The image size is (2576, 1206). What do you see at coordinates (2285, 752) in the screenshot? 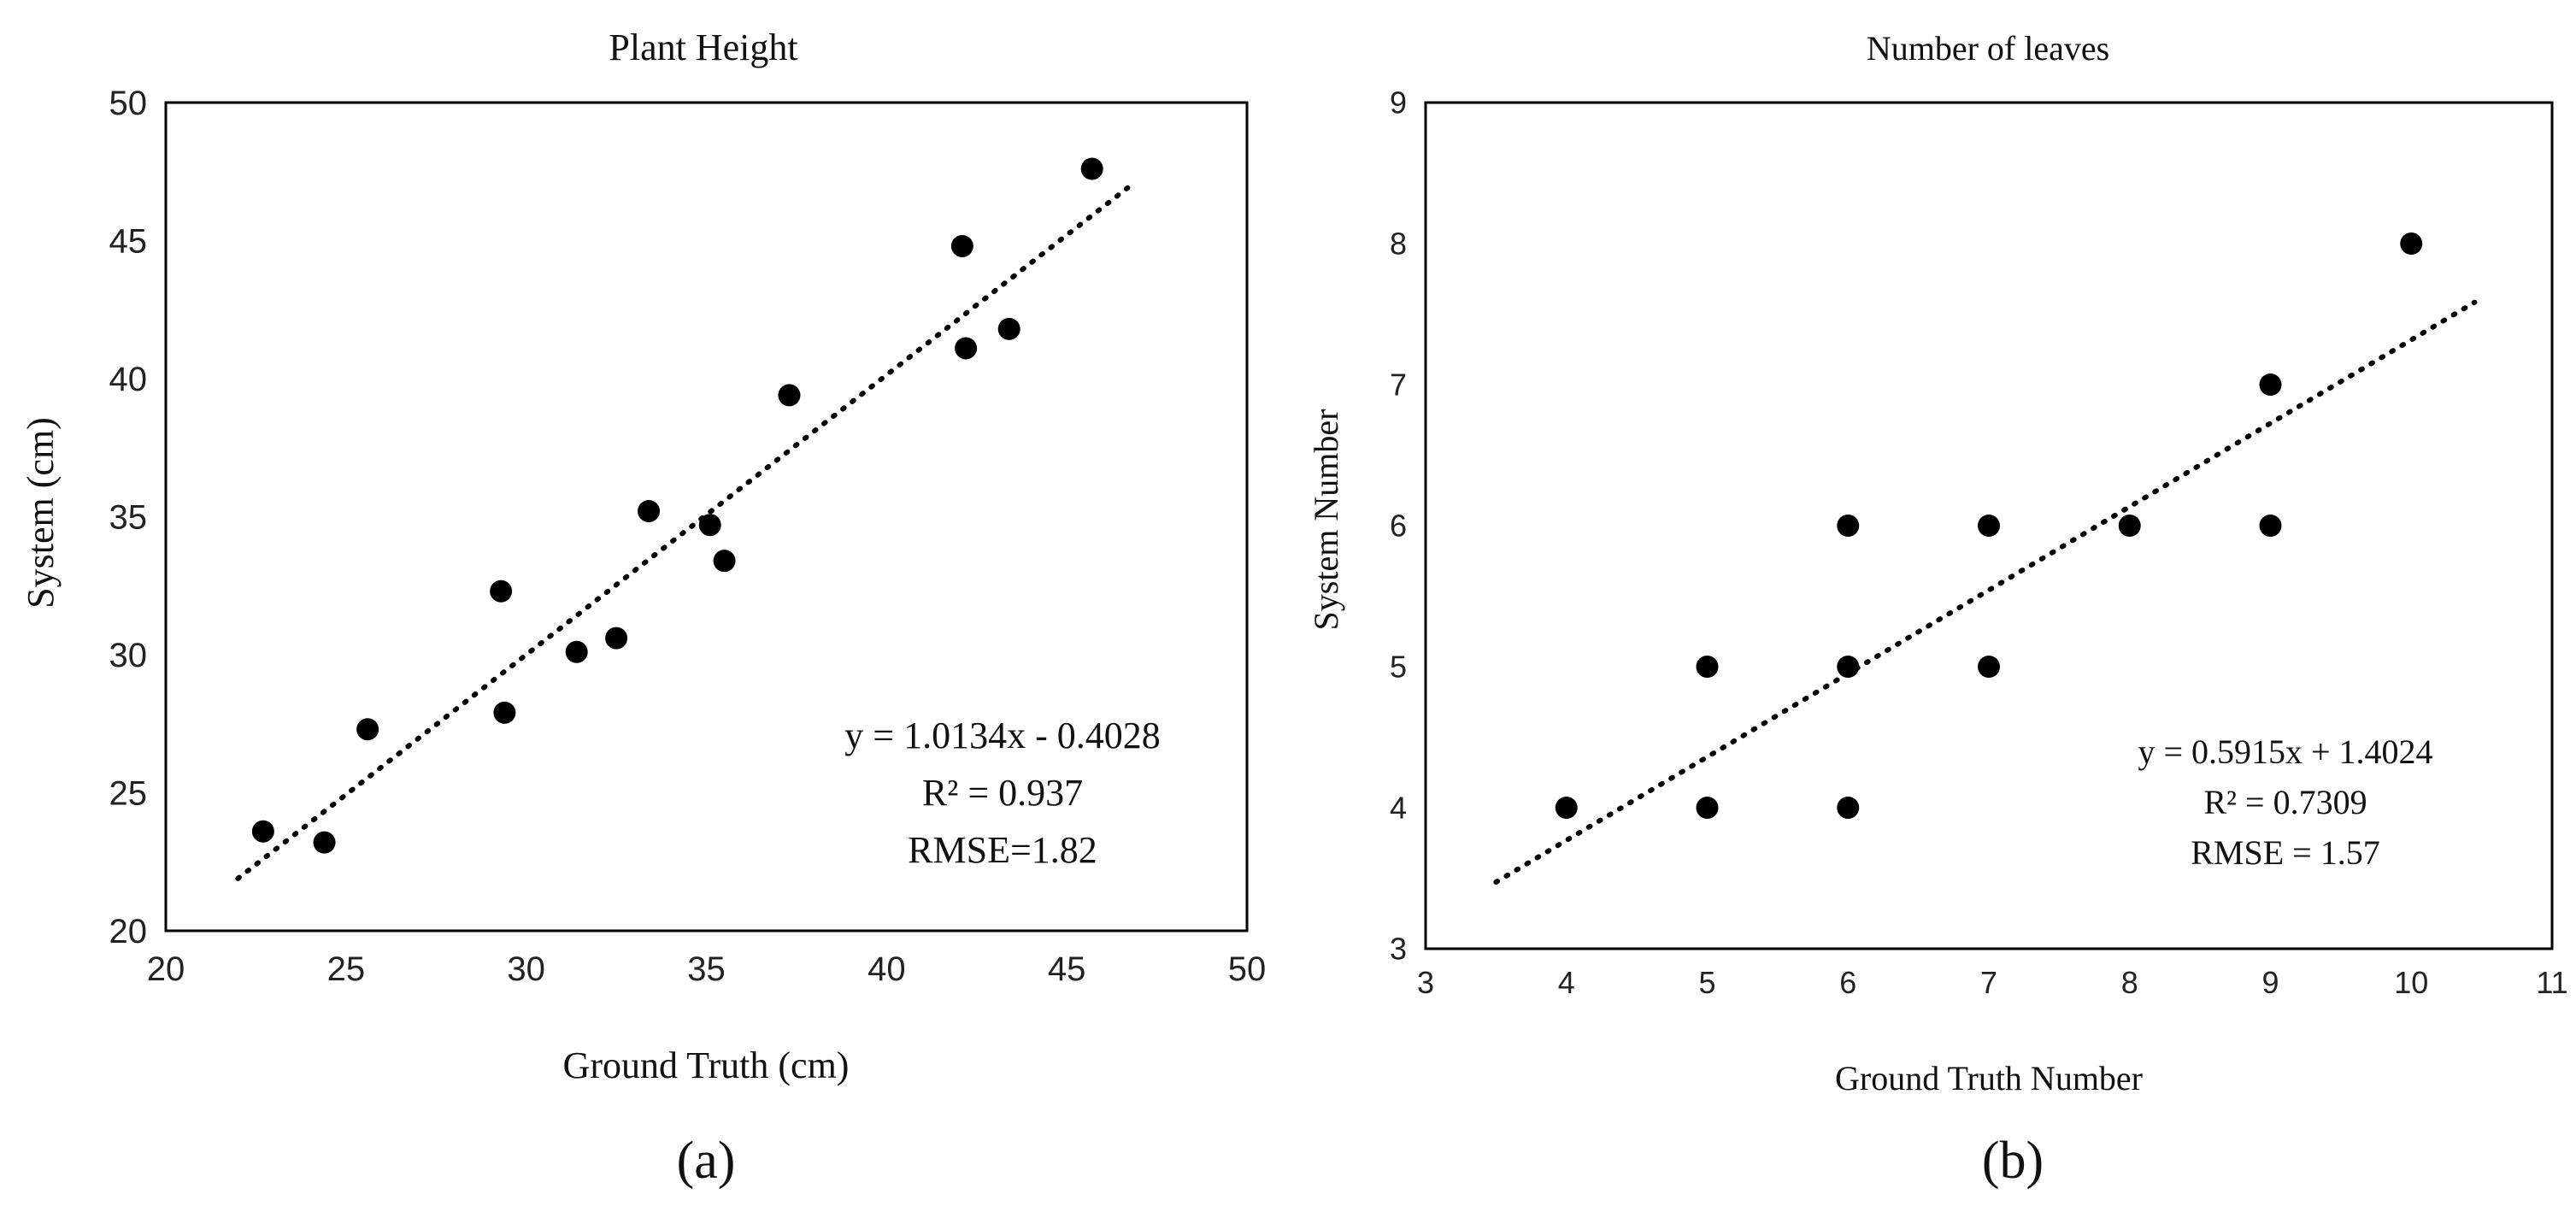
I see `trend-equation: y = 0.5915x + 1.4024` at bounding box center [2285, 752].